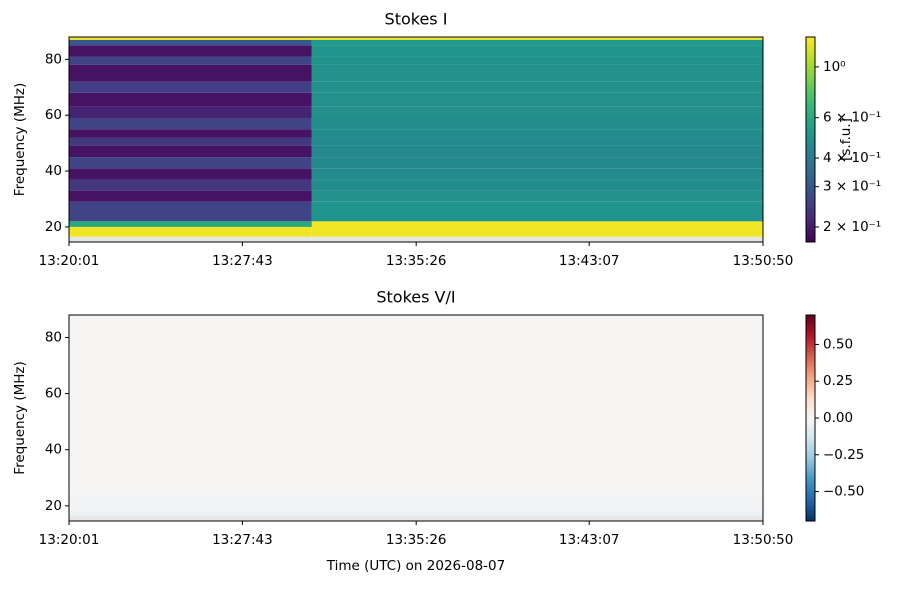 This screenshot has height=591, width=906. What do you see at coordinates (69, 540) in the screenshot?
I see `x-tick-label: 13:20:01` at bounding box center [69, 540].